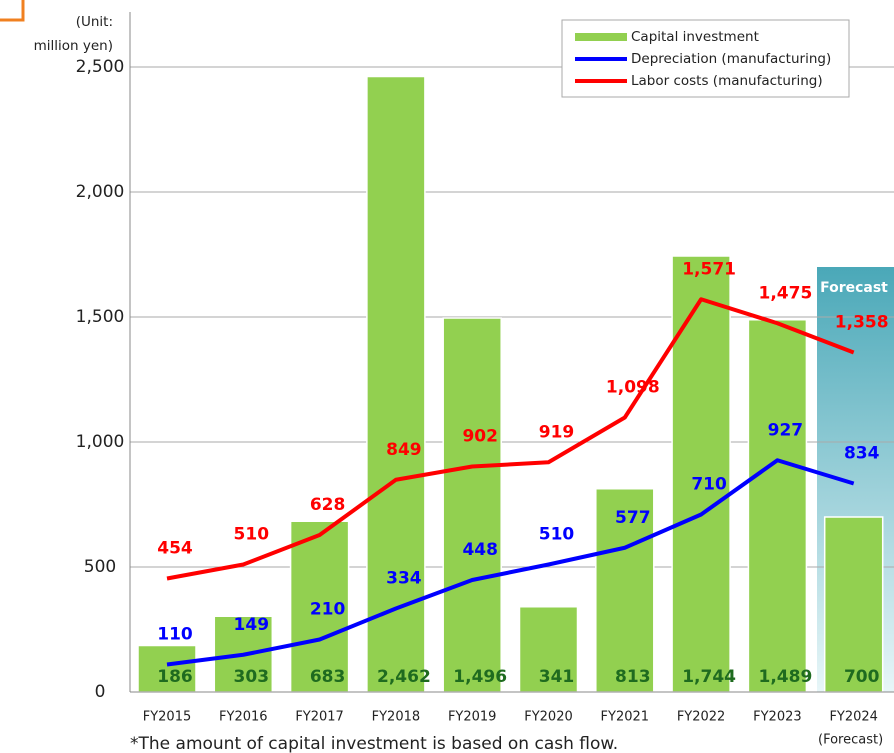 The width and height of the screenshot is (894, 753). What do you see at coordinates (480, 677) in the screenshot?
I see `data-label: 1,496` at bounding box center [480, 677].